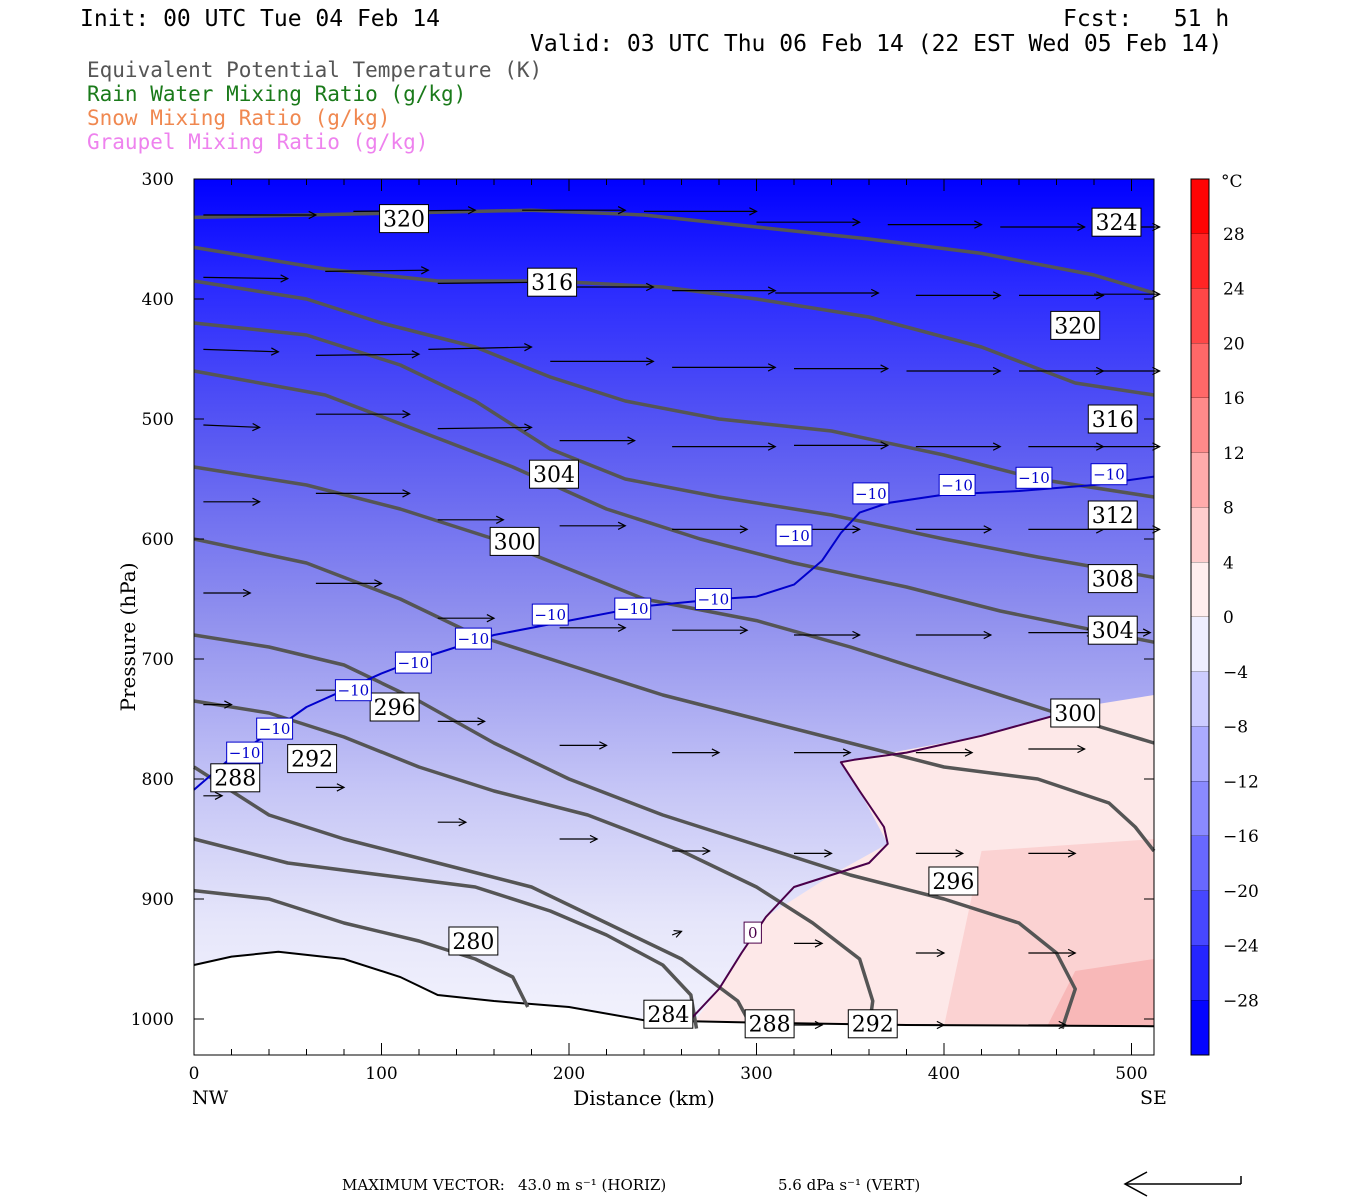 This screenshot has height=1200, width=1350. I want to click on svg-text: 304, so click(554, 475).